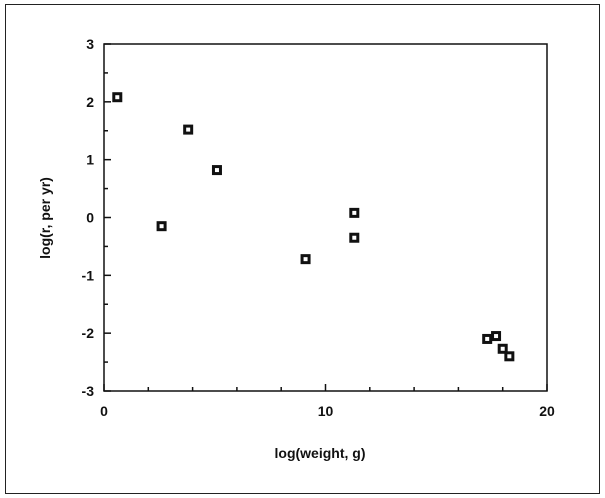 The width and height of the screenshot is (605, 498). Describe the element at coordinates (320, 453) in the screenshot. I see `x-axis-label: log(weight, g)` at that location.